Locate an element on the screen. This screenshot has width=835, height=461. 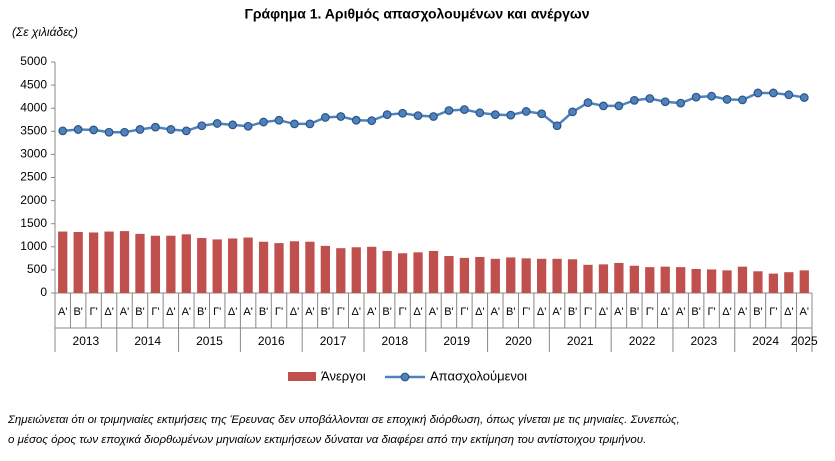
y-tick-label: 2500 is located at coordinates (33, 177).